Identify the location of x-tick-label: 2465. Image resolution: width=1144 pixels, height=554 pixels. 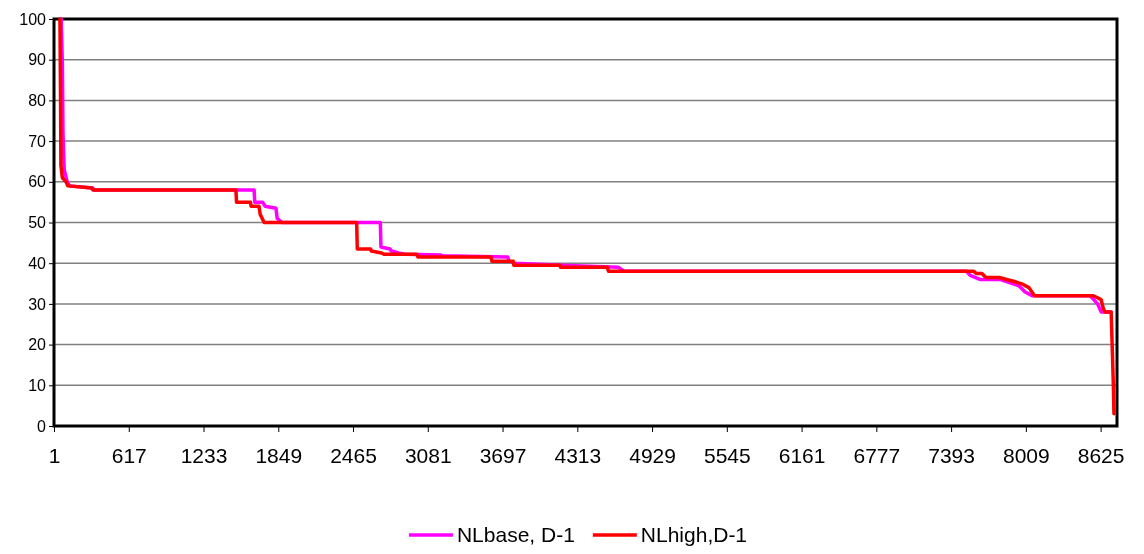
(353, 455).